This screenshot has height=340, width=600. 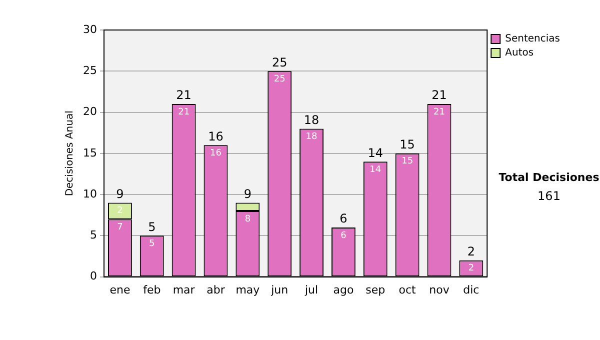 I want to click on total-label: 6, so click(x=344, y=219).